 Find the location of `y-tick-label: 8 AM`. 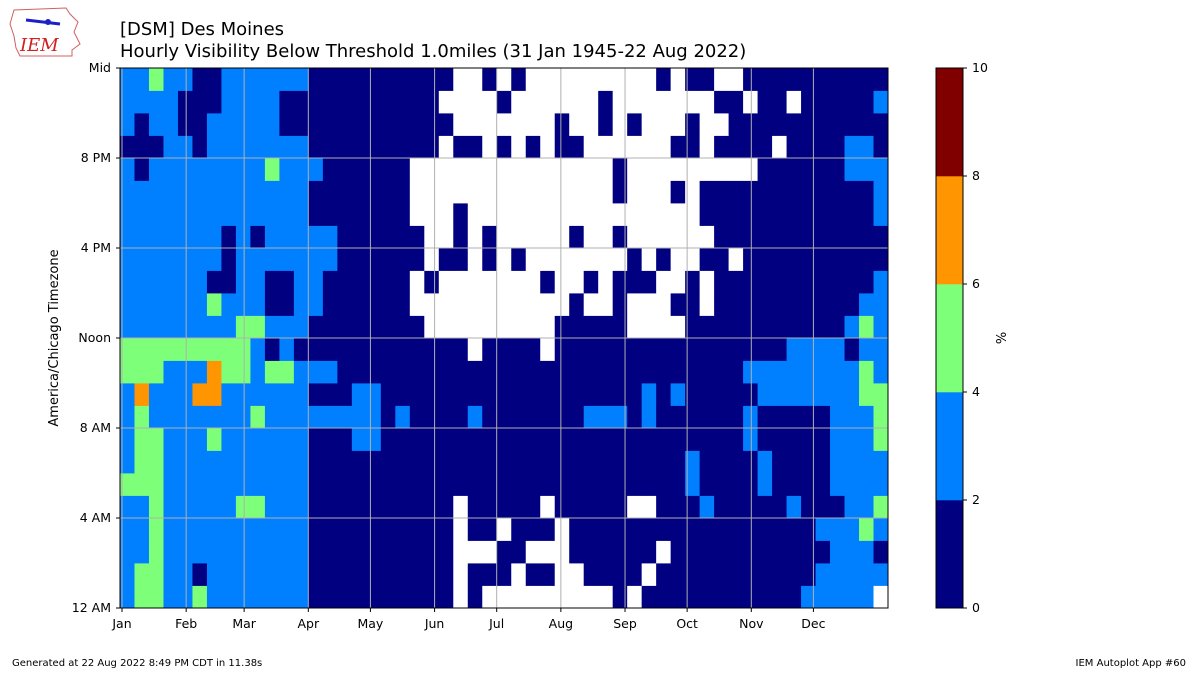

y-tick-label: 8 AM is located at coordinates (95, 427).